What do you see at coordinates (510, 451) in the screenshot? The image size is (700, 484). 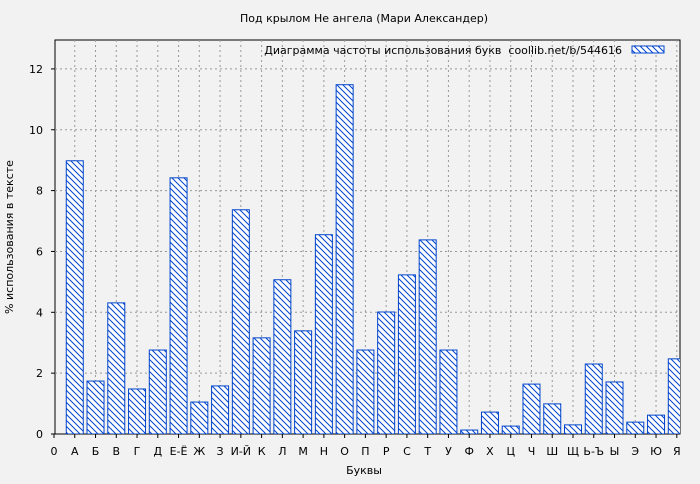 I see `x-tick-label: Ц` at bounding box center [510, 451].